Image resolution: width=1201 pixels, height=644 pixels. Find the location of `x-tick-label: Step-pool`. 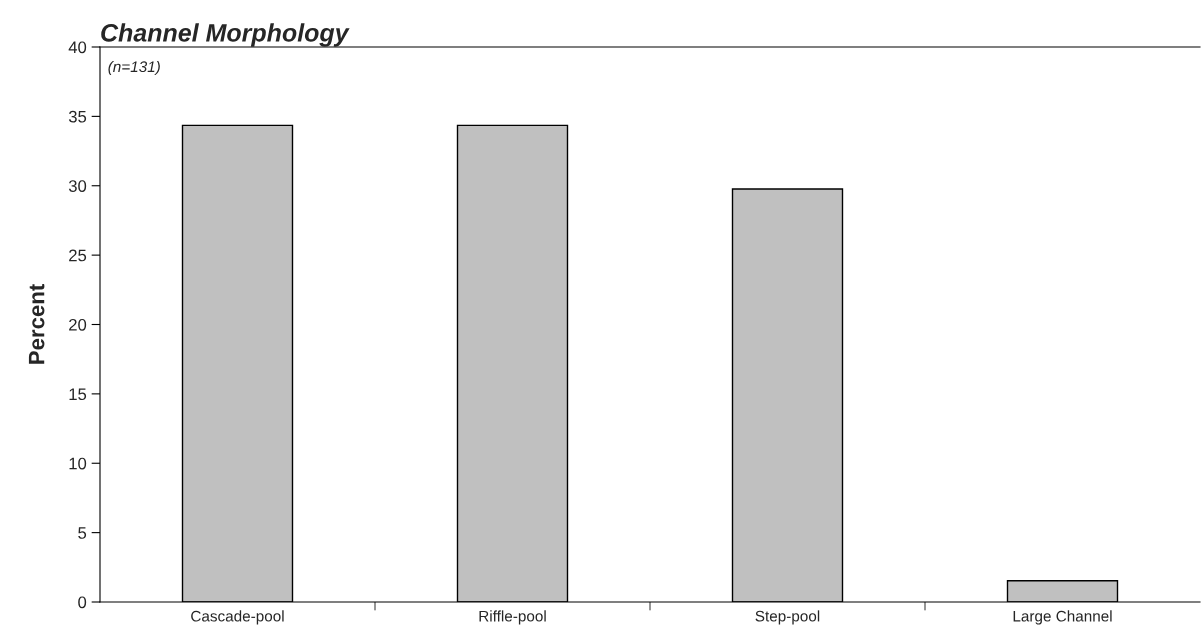

x-tick-label: Step-pool is located at coordinates (787, 617).